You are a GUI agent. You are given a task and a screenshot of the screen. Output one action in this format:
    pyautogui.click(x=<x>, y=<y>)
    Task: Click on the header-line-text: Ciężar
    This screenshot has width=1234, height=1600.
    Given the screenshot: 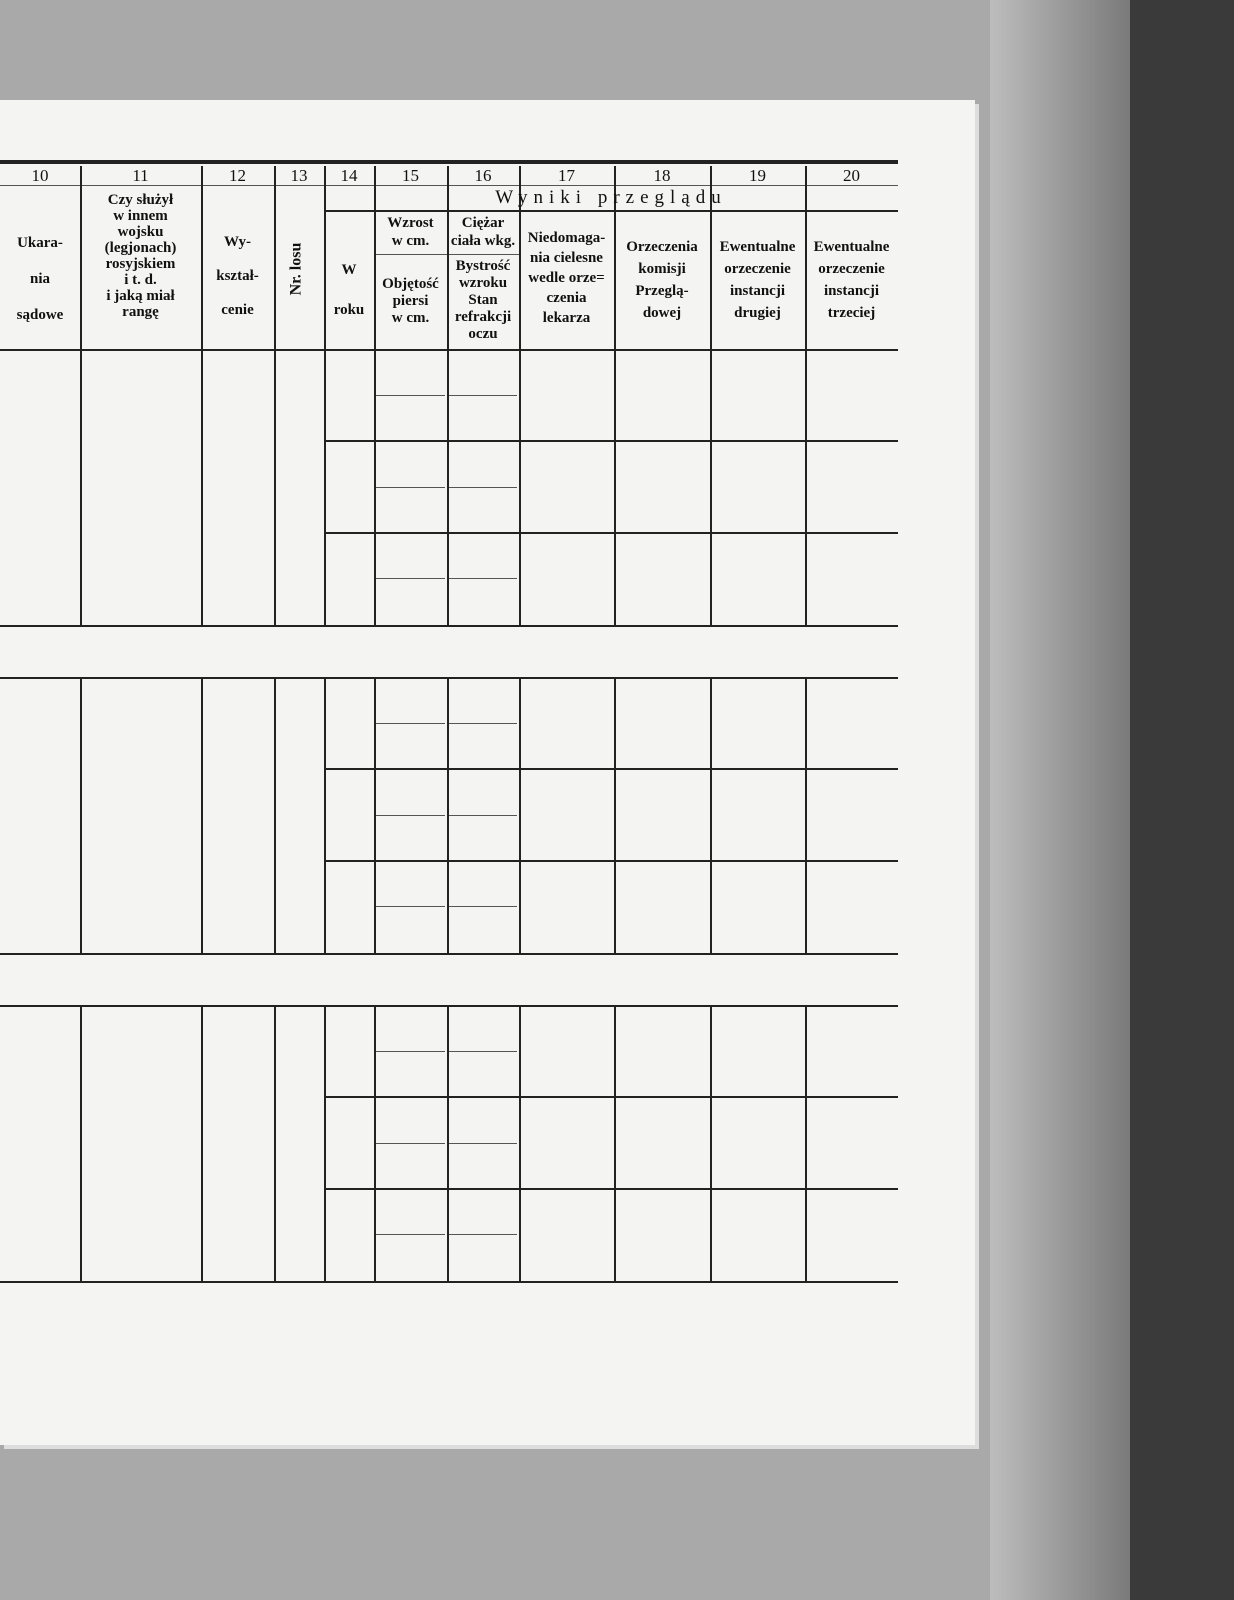 What is the action you would take?
    pyautogui.click(x=483, y=223)
    